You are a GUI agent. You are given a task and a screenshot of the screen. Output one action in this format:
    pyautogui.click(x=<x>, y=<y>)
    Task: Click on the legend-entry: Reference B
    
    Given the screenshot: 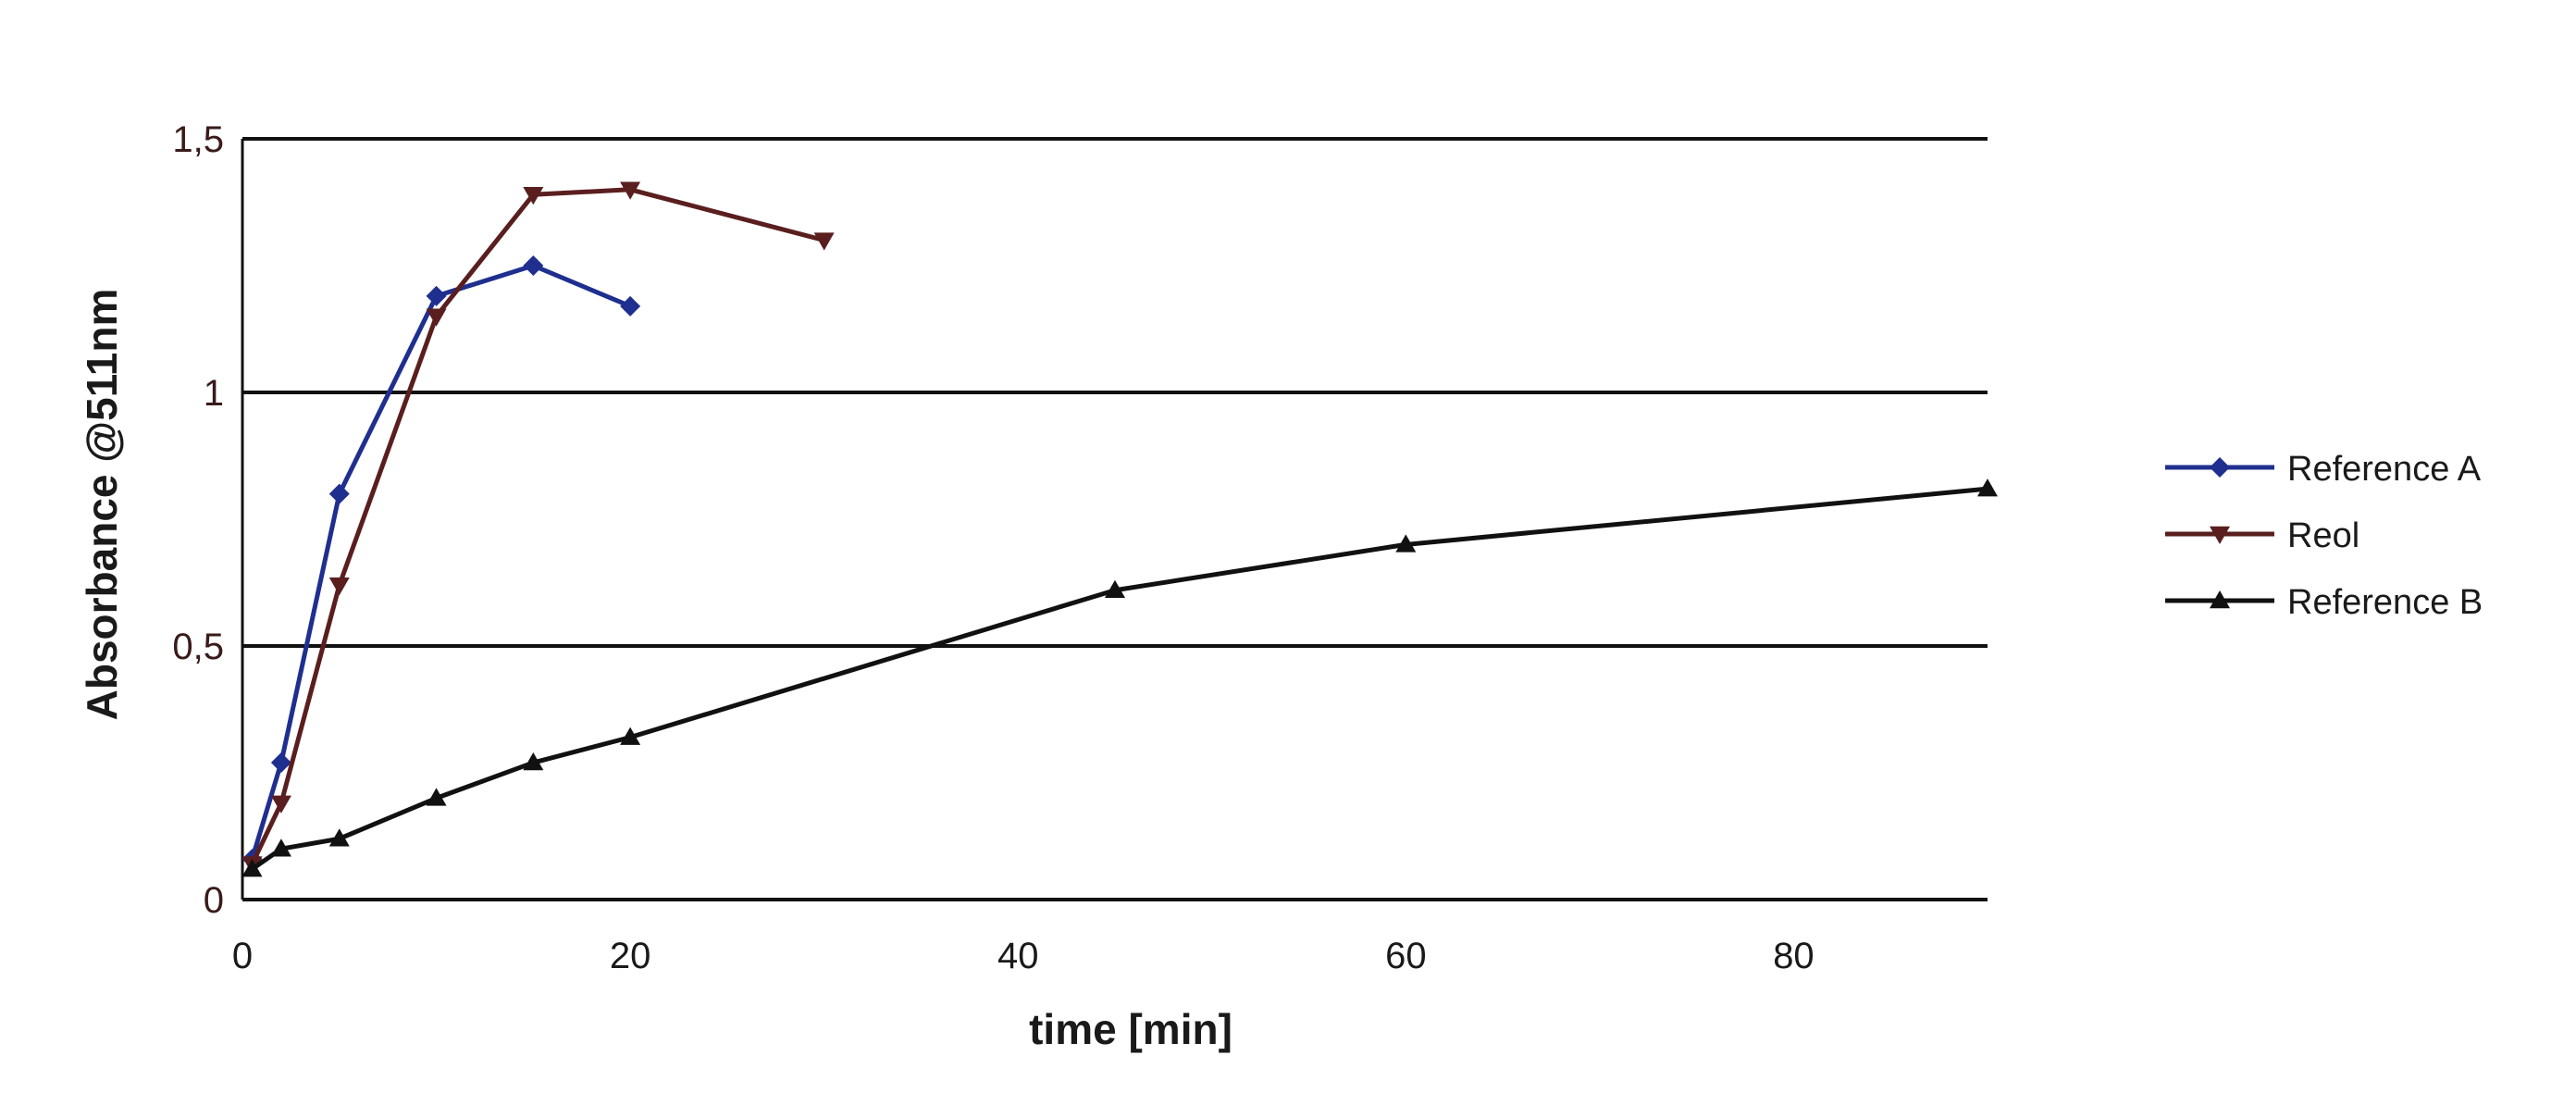 What is the action you would take?
    pyautogui.click(x=2324, y=602)
    